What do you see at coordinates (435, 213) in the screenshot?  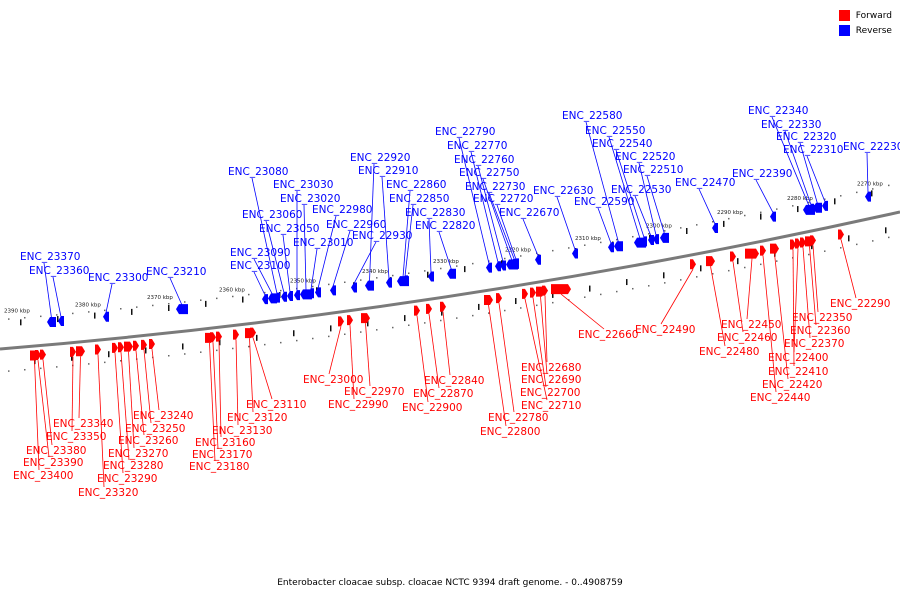 I see `gene-label: ENC_22830` at bounding box center [435, 213].